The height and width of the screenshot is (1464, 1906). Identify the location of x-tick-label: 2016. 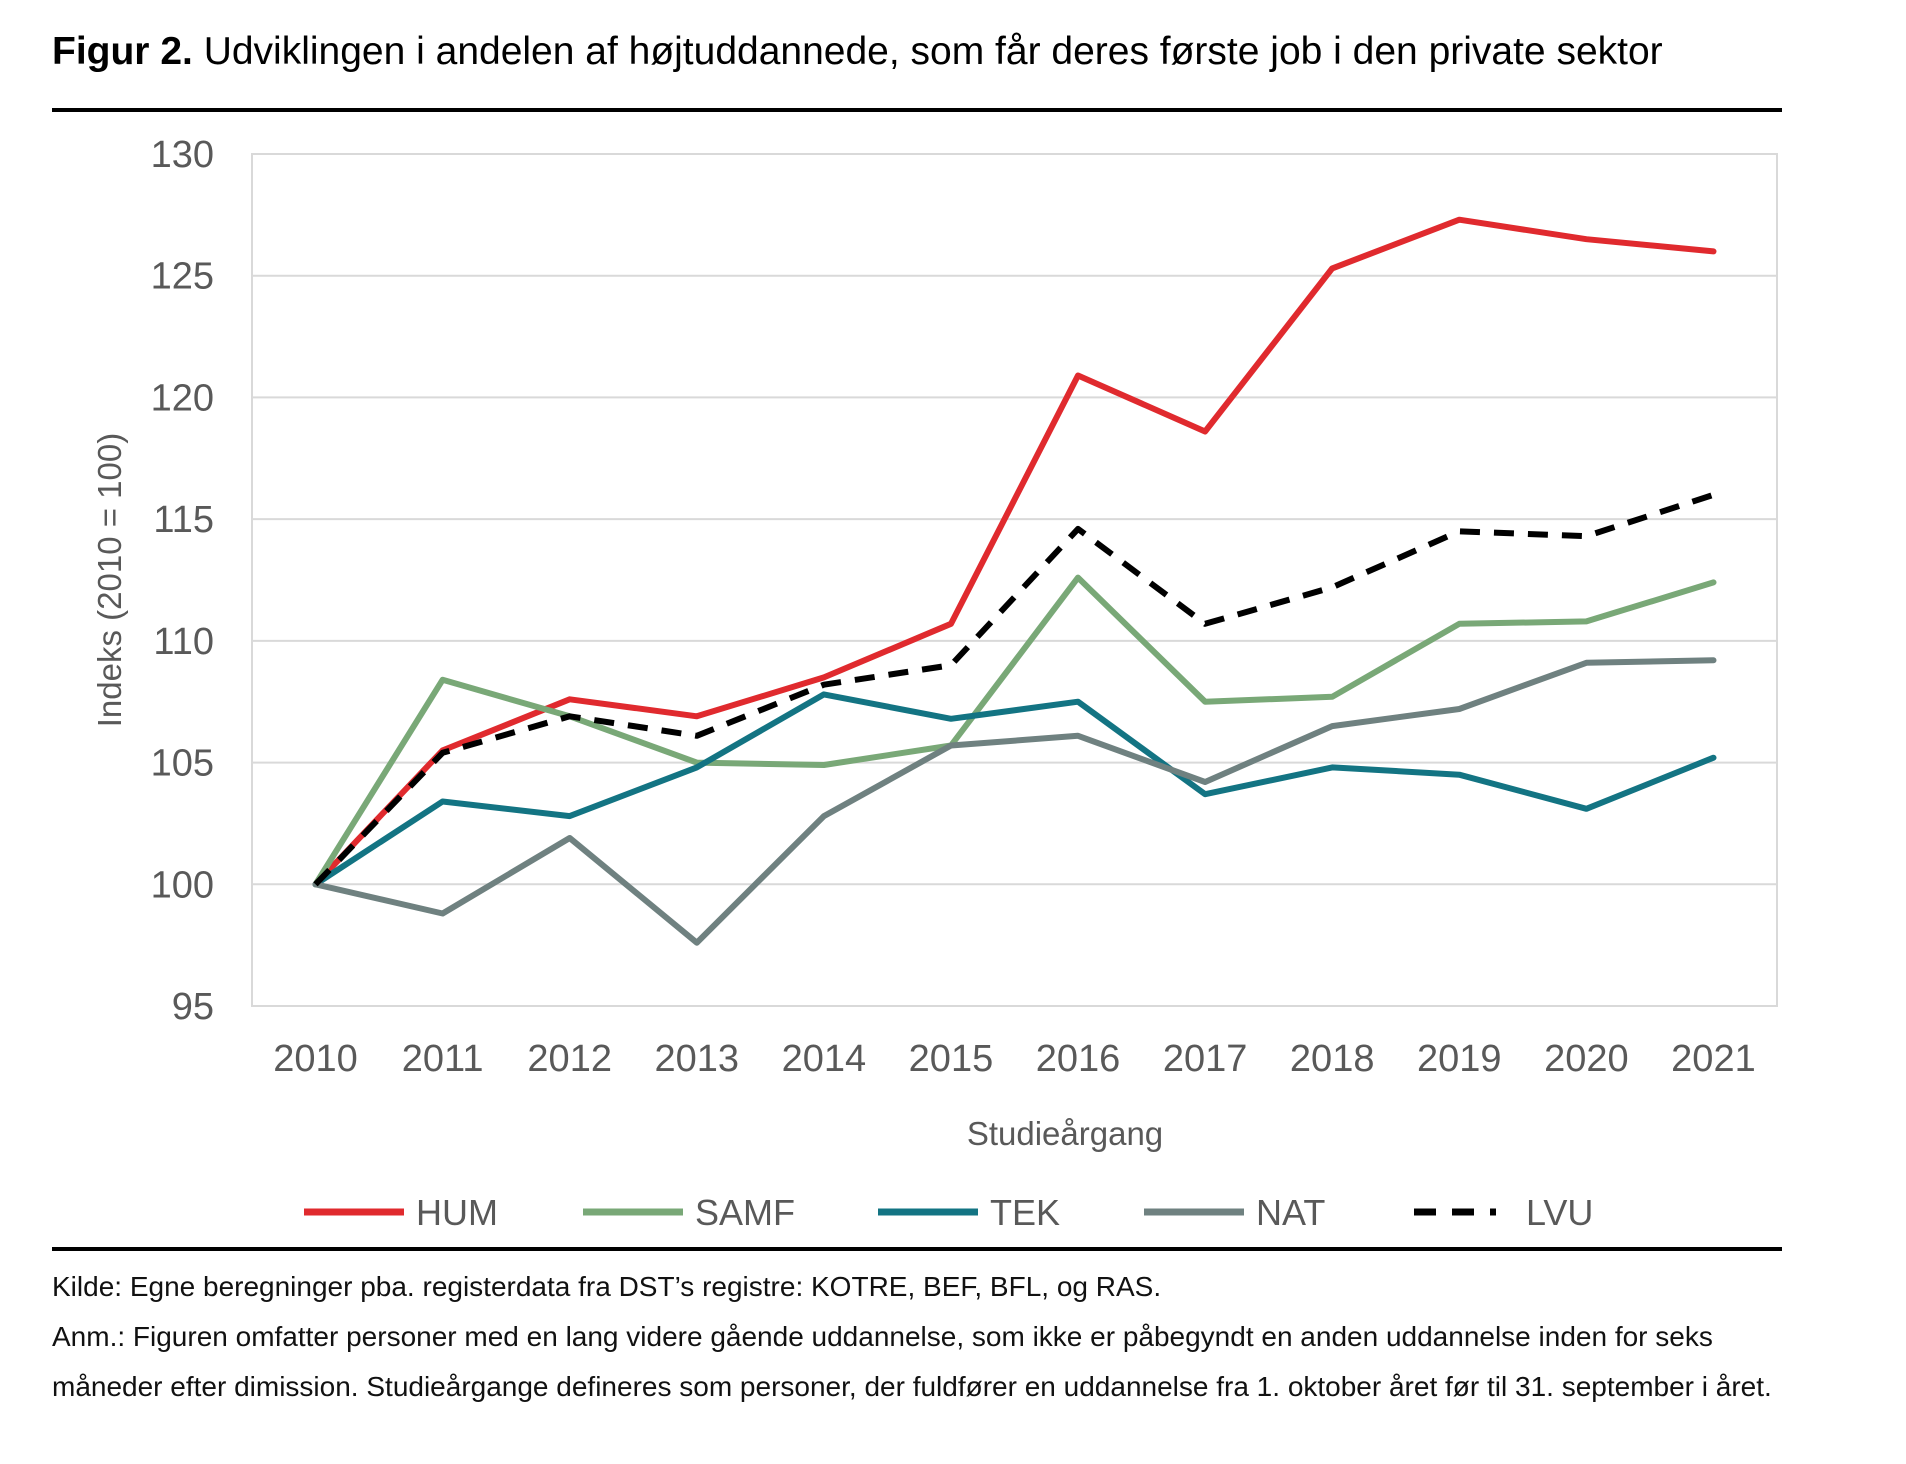
(1078, 1059).